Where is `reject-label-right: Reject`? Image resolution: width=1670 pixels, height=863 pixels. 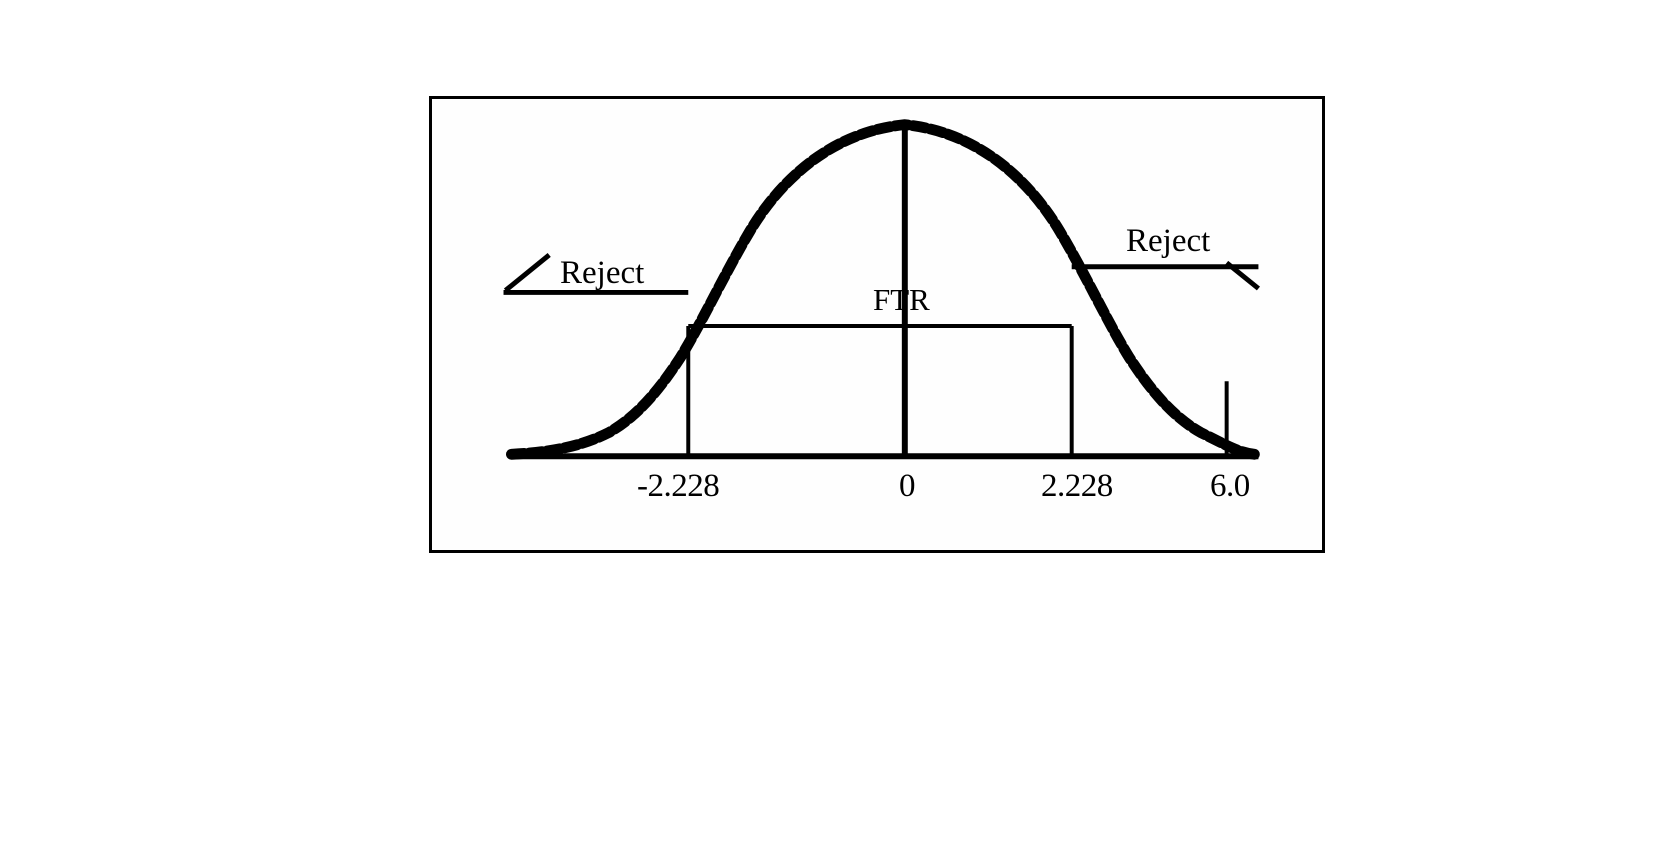 reject-label-right: Reject is located at coordinates (1168, 241).